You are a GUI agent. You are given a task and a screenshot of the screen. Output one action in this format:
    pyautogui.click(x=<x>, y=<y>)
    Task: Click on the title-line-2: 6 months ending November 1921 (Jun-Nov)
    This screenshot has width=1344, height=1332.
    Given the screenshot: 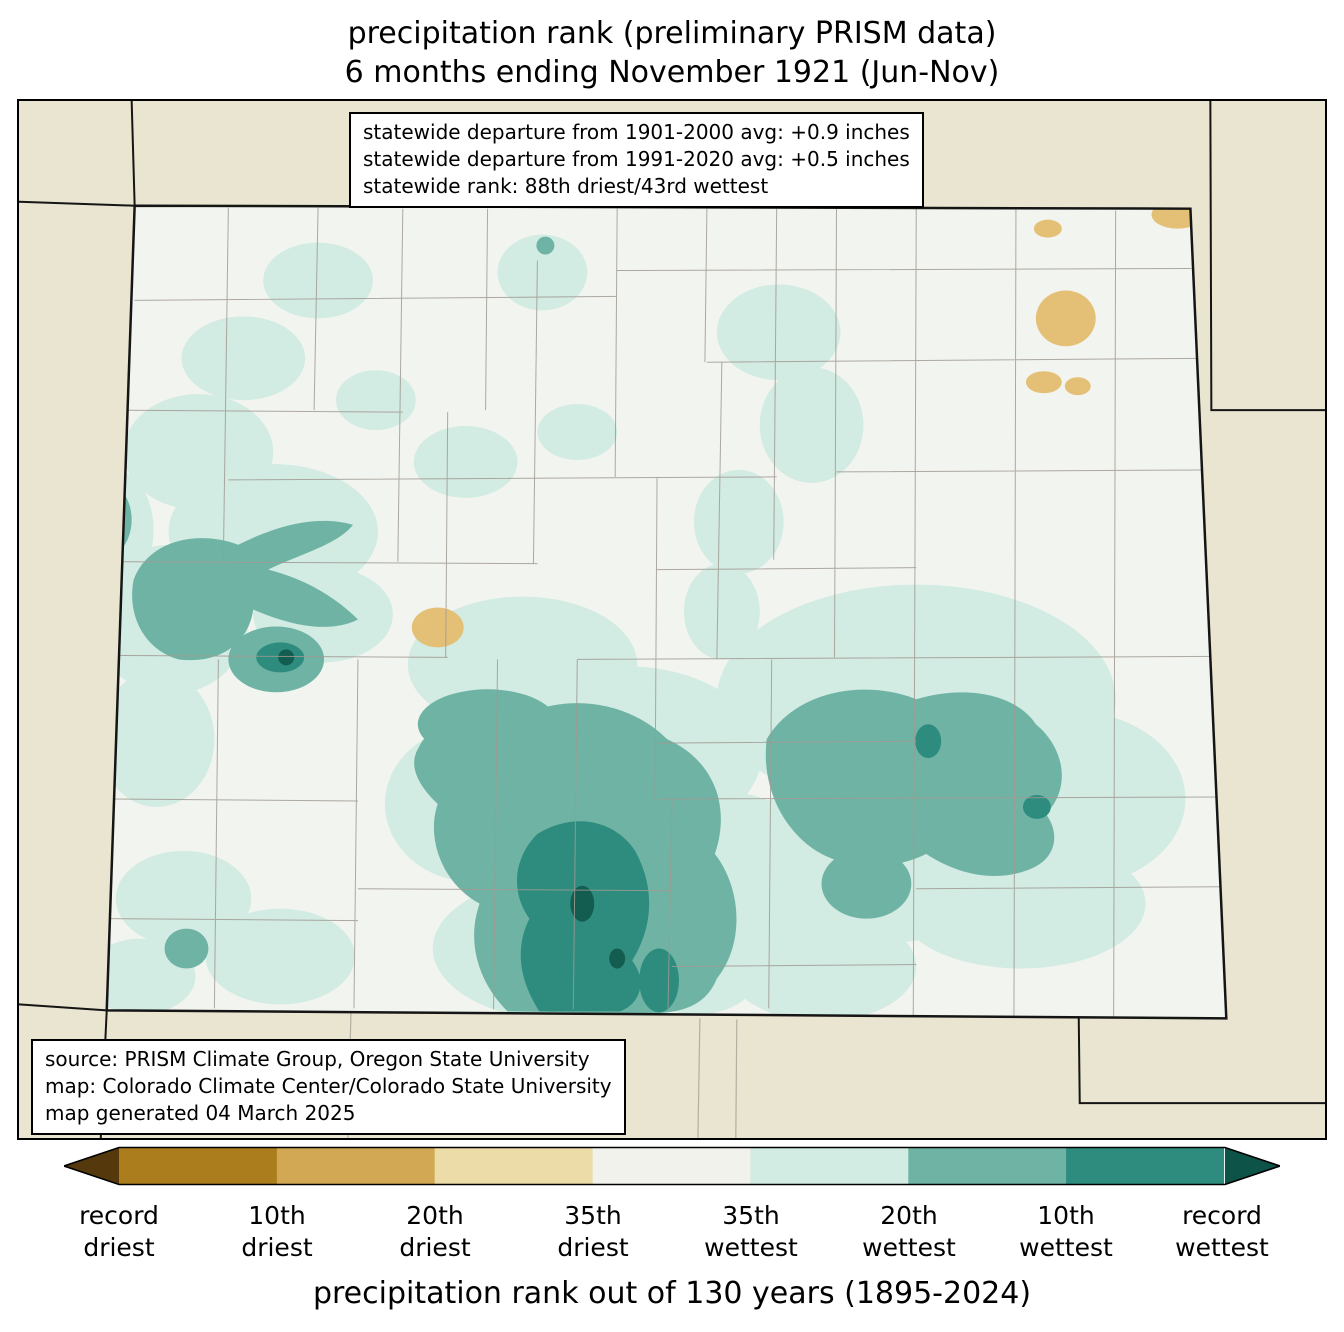 What is the action you would take?
    pyautogui.click(x=672, y=72)
    